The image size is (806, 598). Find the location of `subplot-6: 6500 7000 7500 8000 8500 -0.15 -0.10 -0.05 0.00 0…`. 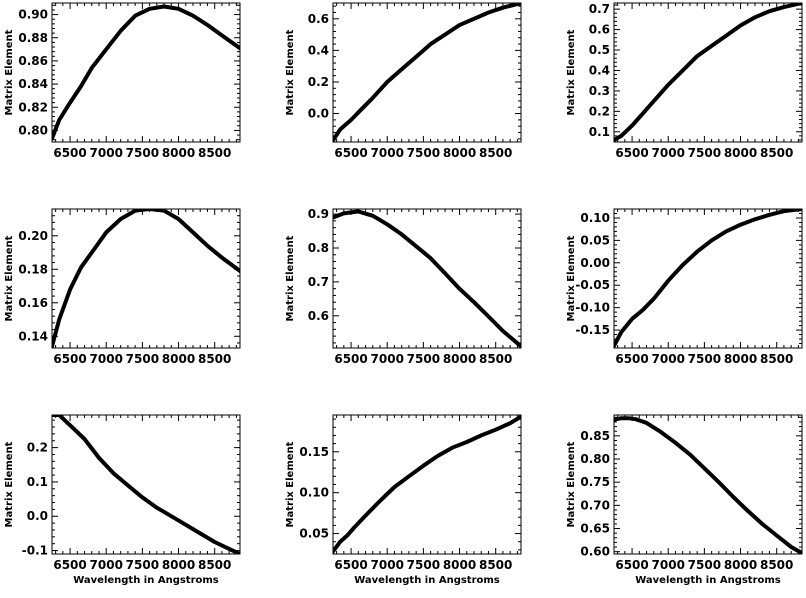

subplot-6: 6500 7000 7500 8000 8500 -0.15 -0.10 -0.05 0.00 0… is located at coordinates (684, 287).